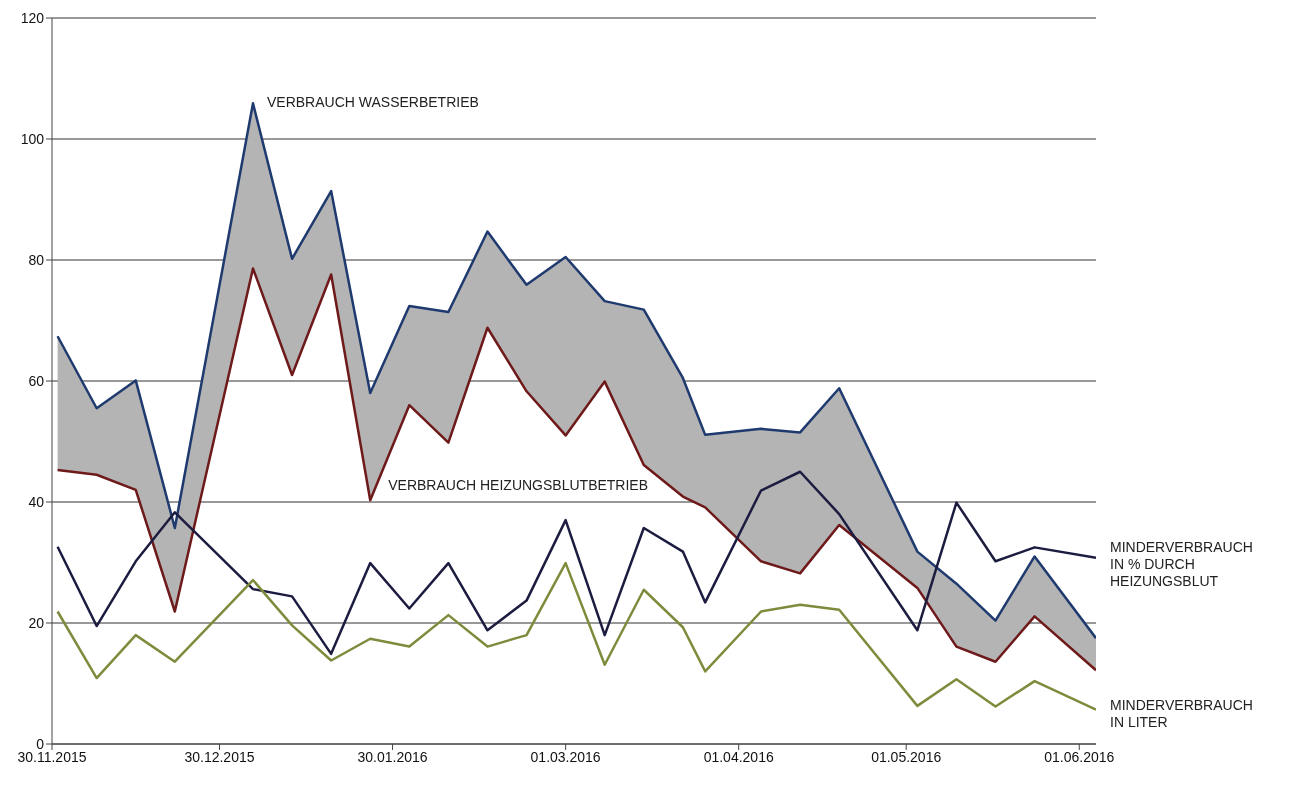 This screenshot has height=794, width=1289. What do you see at coordinates (565, 756) in the screenshot?
I see `x-tick-label: 01.03.2016` at bounding box center [565, 756].